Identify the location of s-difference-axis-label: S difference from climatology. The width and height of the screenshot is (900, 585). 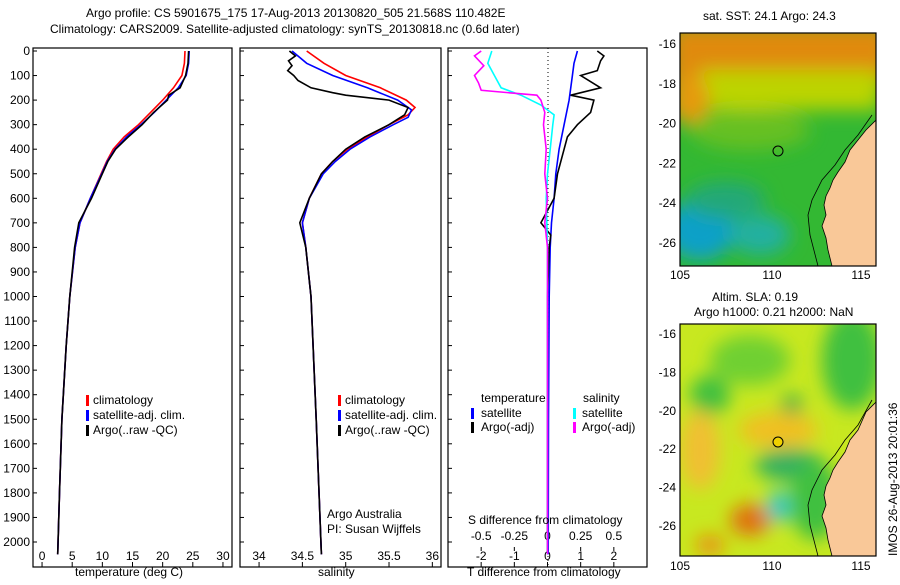
(545, 520).